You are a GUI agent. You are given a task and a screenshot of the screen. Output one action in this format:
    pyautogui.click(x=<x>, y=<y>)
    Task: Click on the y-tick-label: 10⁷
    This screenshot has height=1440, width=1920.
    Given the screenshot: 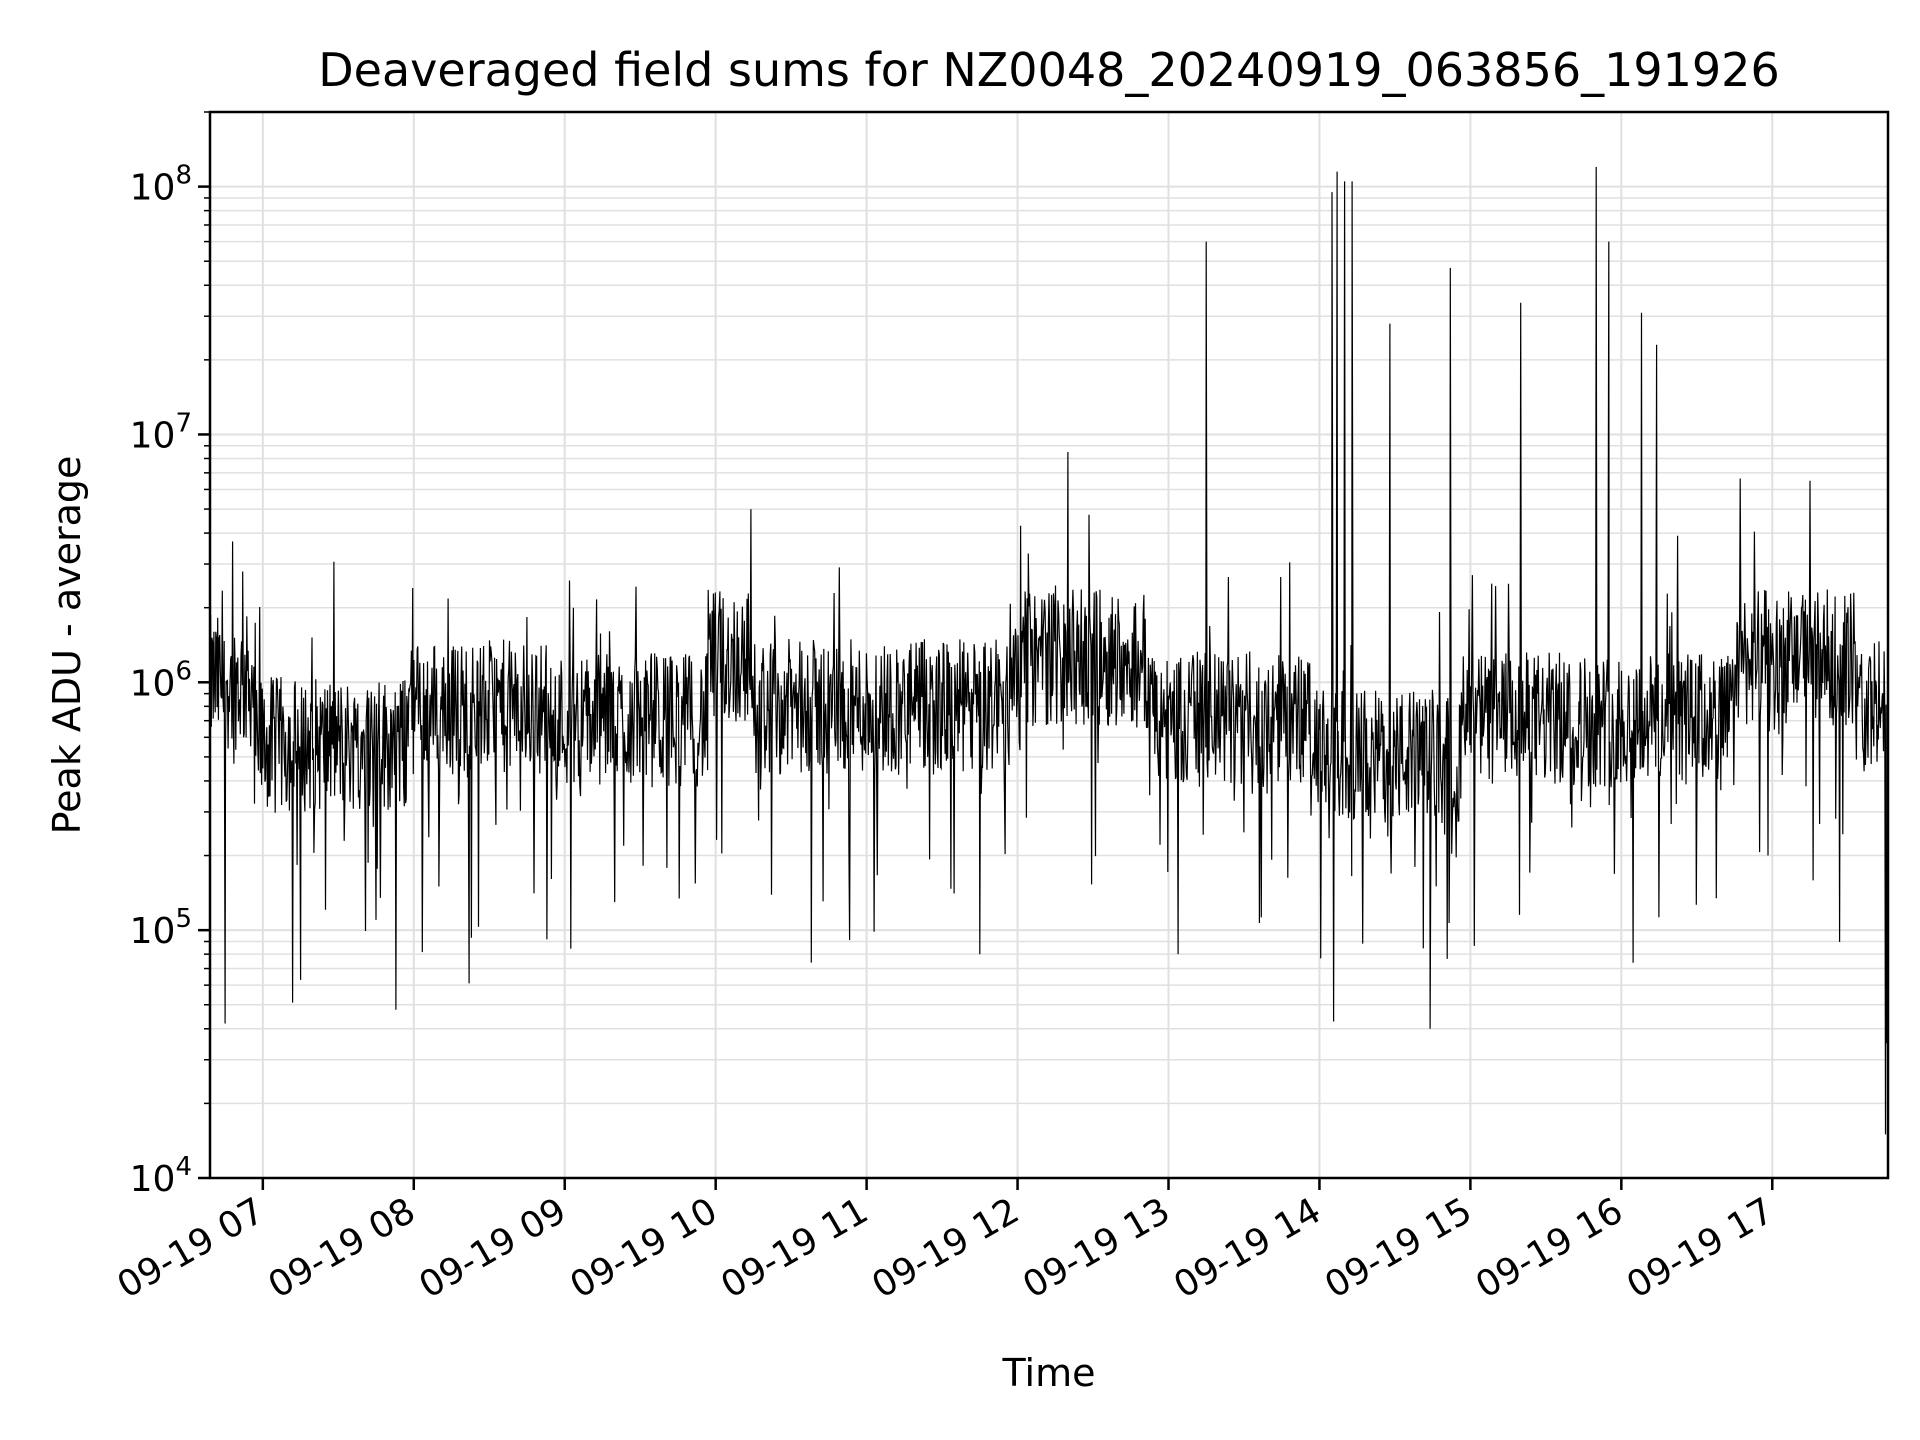 What is the action you would take?
    pyautogui.click(x=161, y=432)
    